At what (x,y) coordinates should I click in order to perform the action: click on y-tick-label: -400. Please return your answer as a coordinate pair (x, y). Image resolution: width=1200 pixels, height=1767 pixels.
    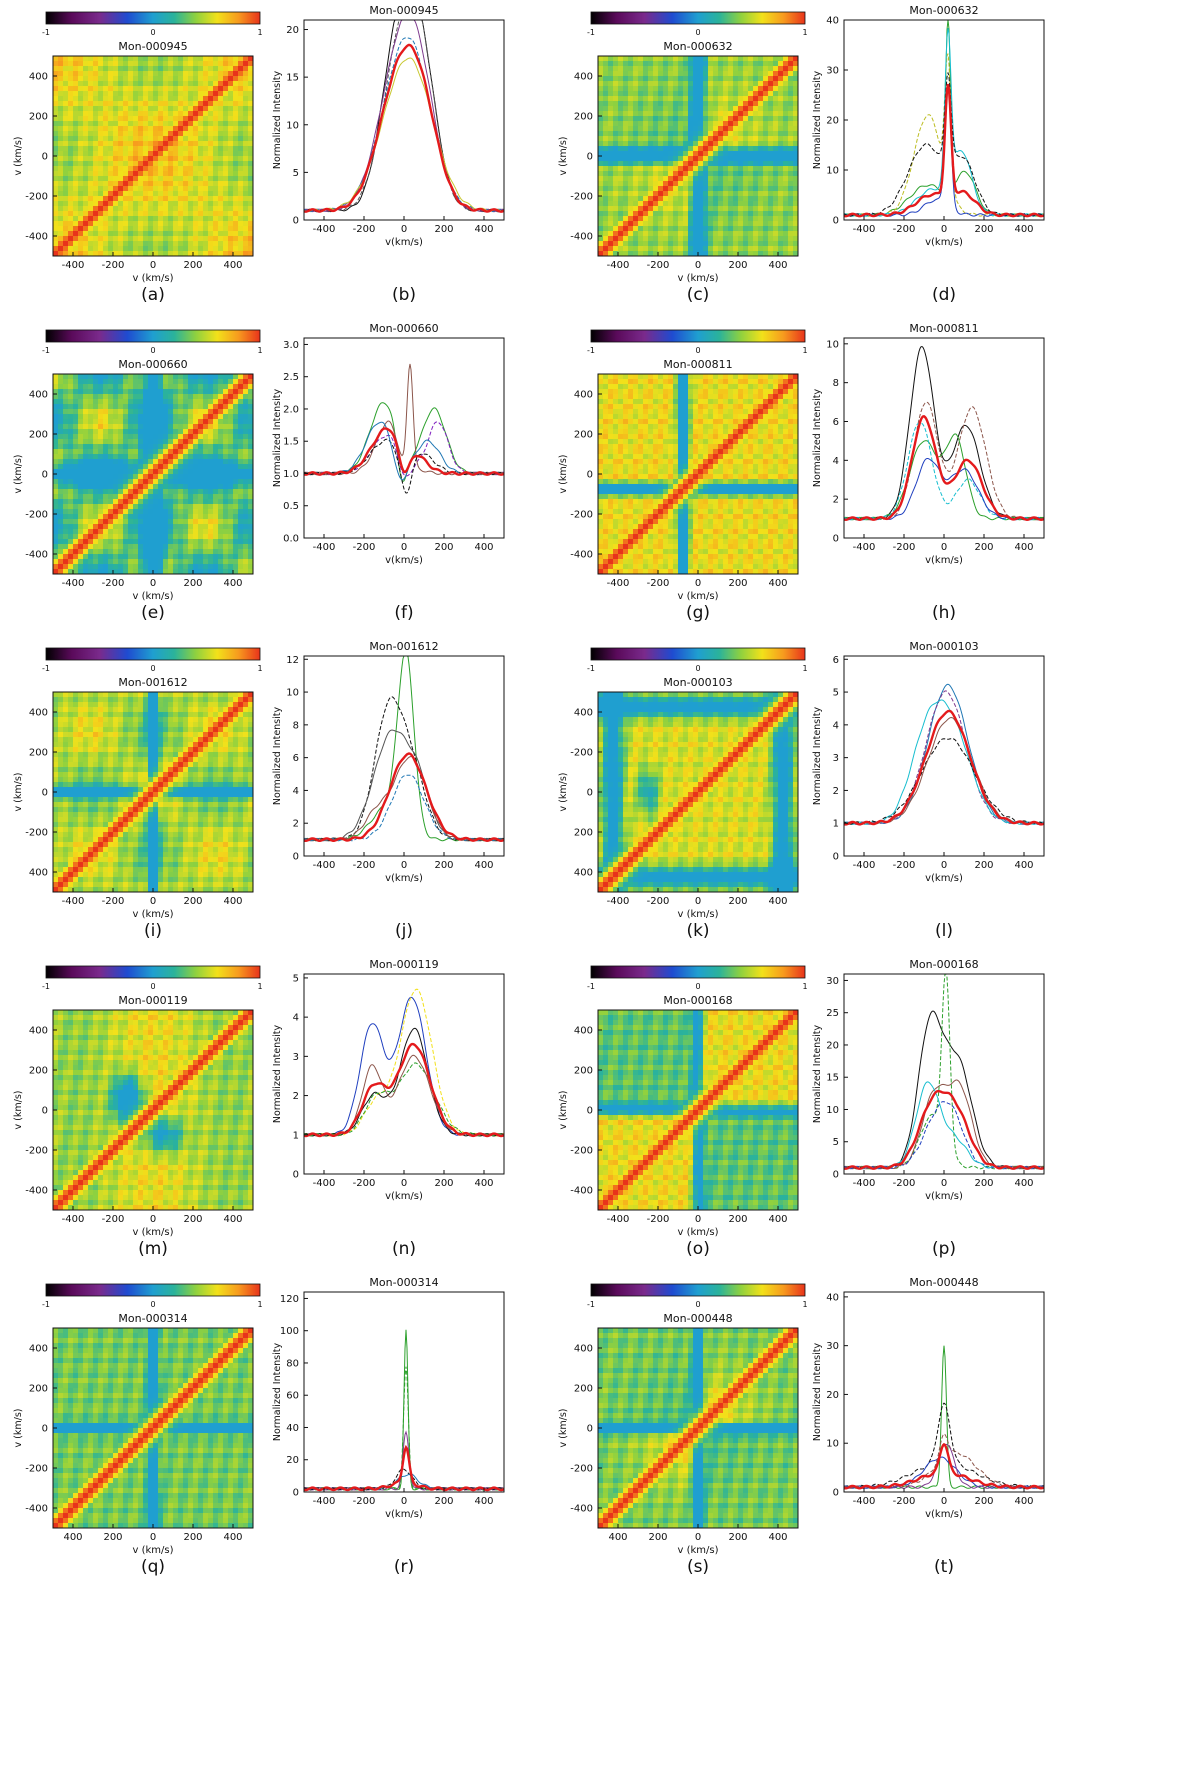
    Looking at the image, I should click on (36, 237).